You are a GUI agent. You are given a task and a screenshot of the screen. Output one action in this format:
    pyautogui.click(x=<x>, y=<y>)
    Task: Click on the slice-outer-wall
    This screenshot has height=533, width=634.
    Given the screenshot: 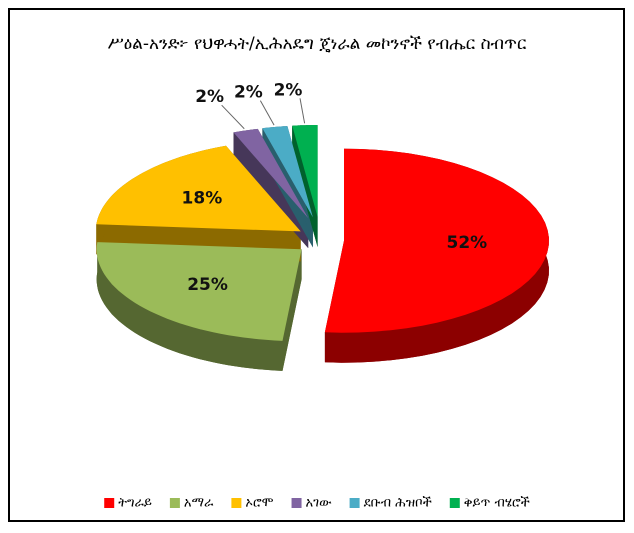 What is the action you would take?
    pyautogui.click(x=189, y=306)
    